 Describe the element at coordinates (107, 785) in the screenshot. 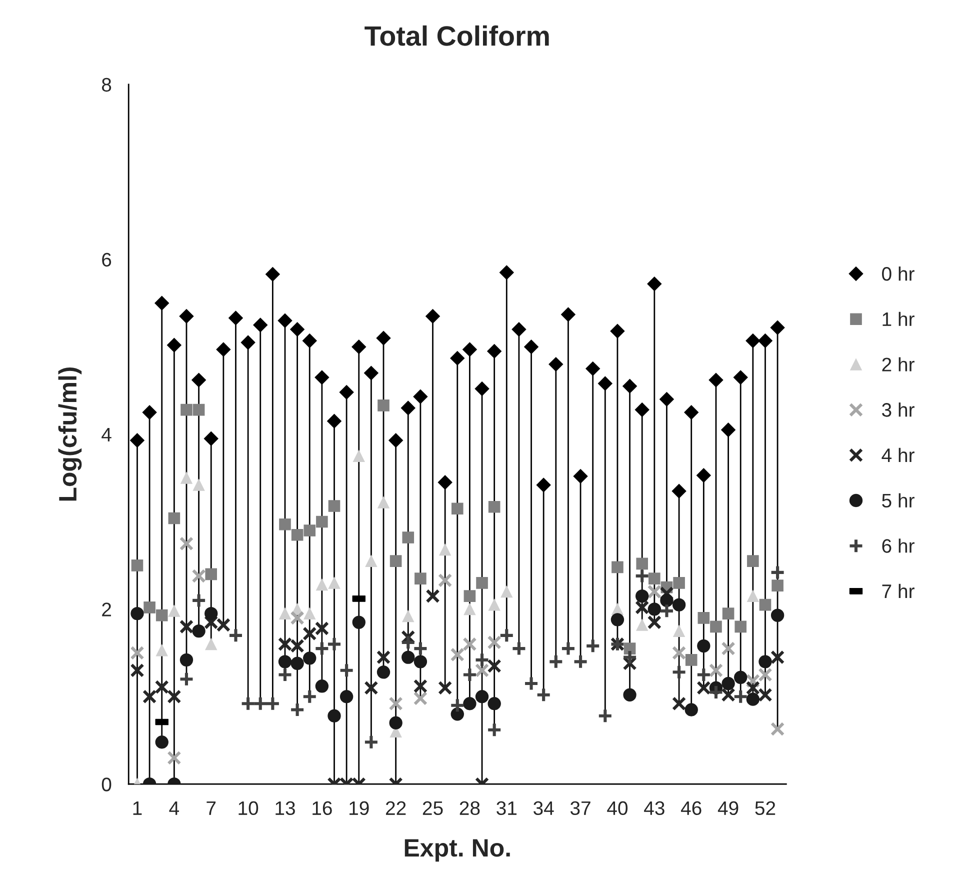

I see `y-tick-label: 0` at that location.